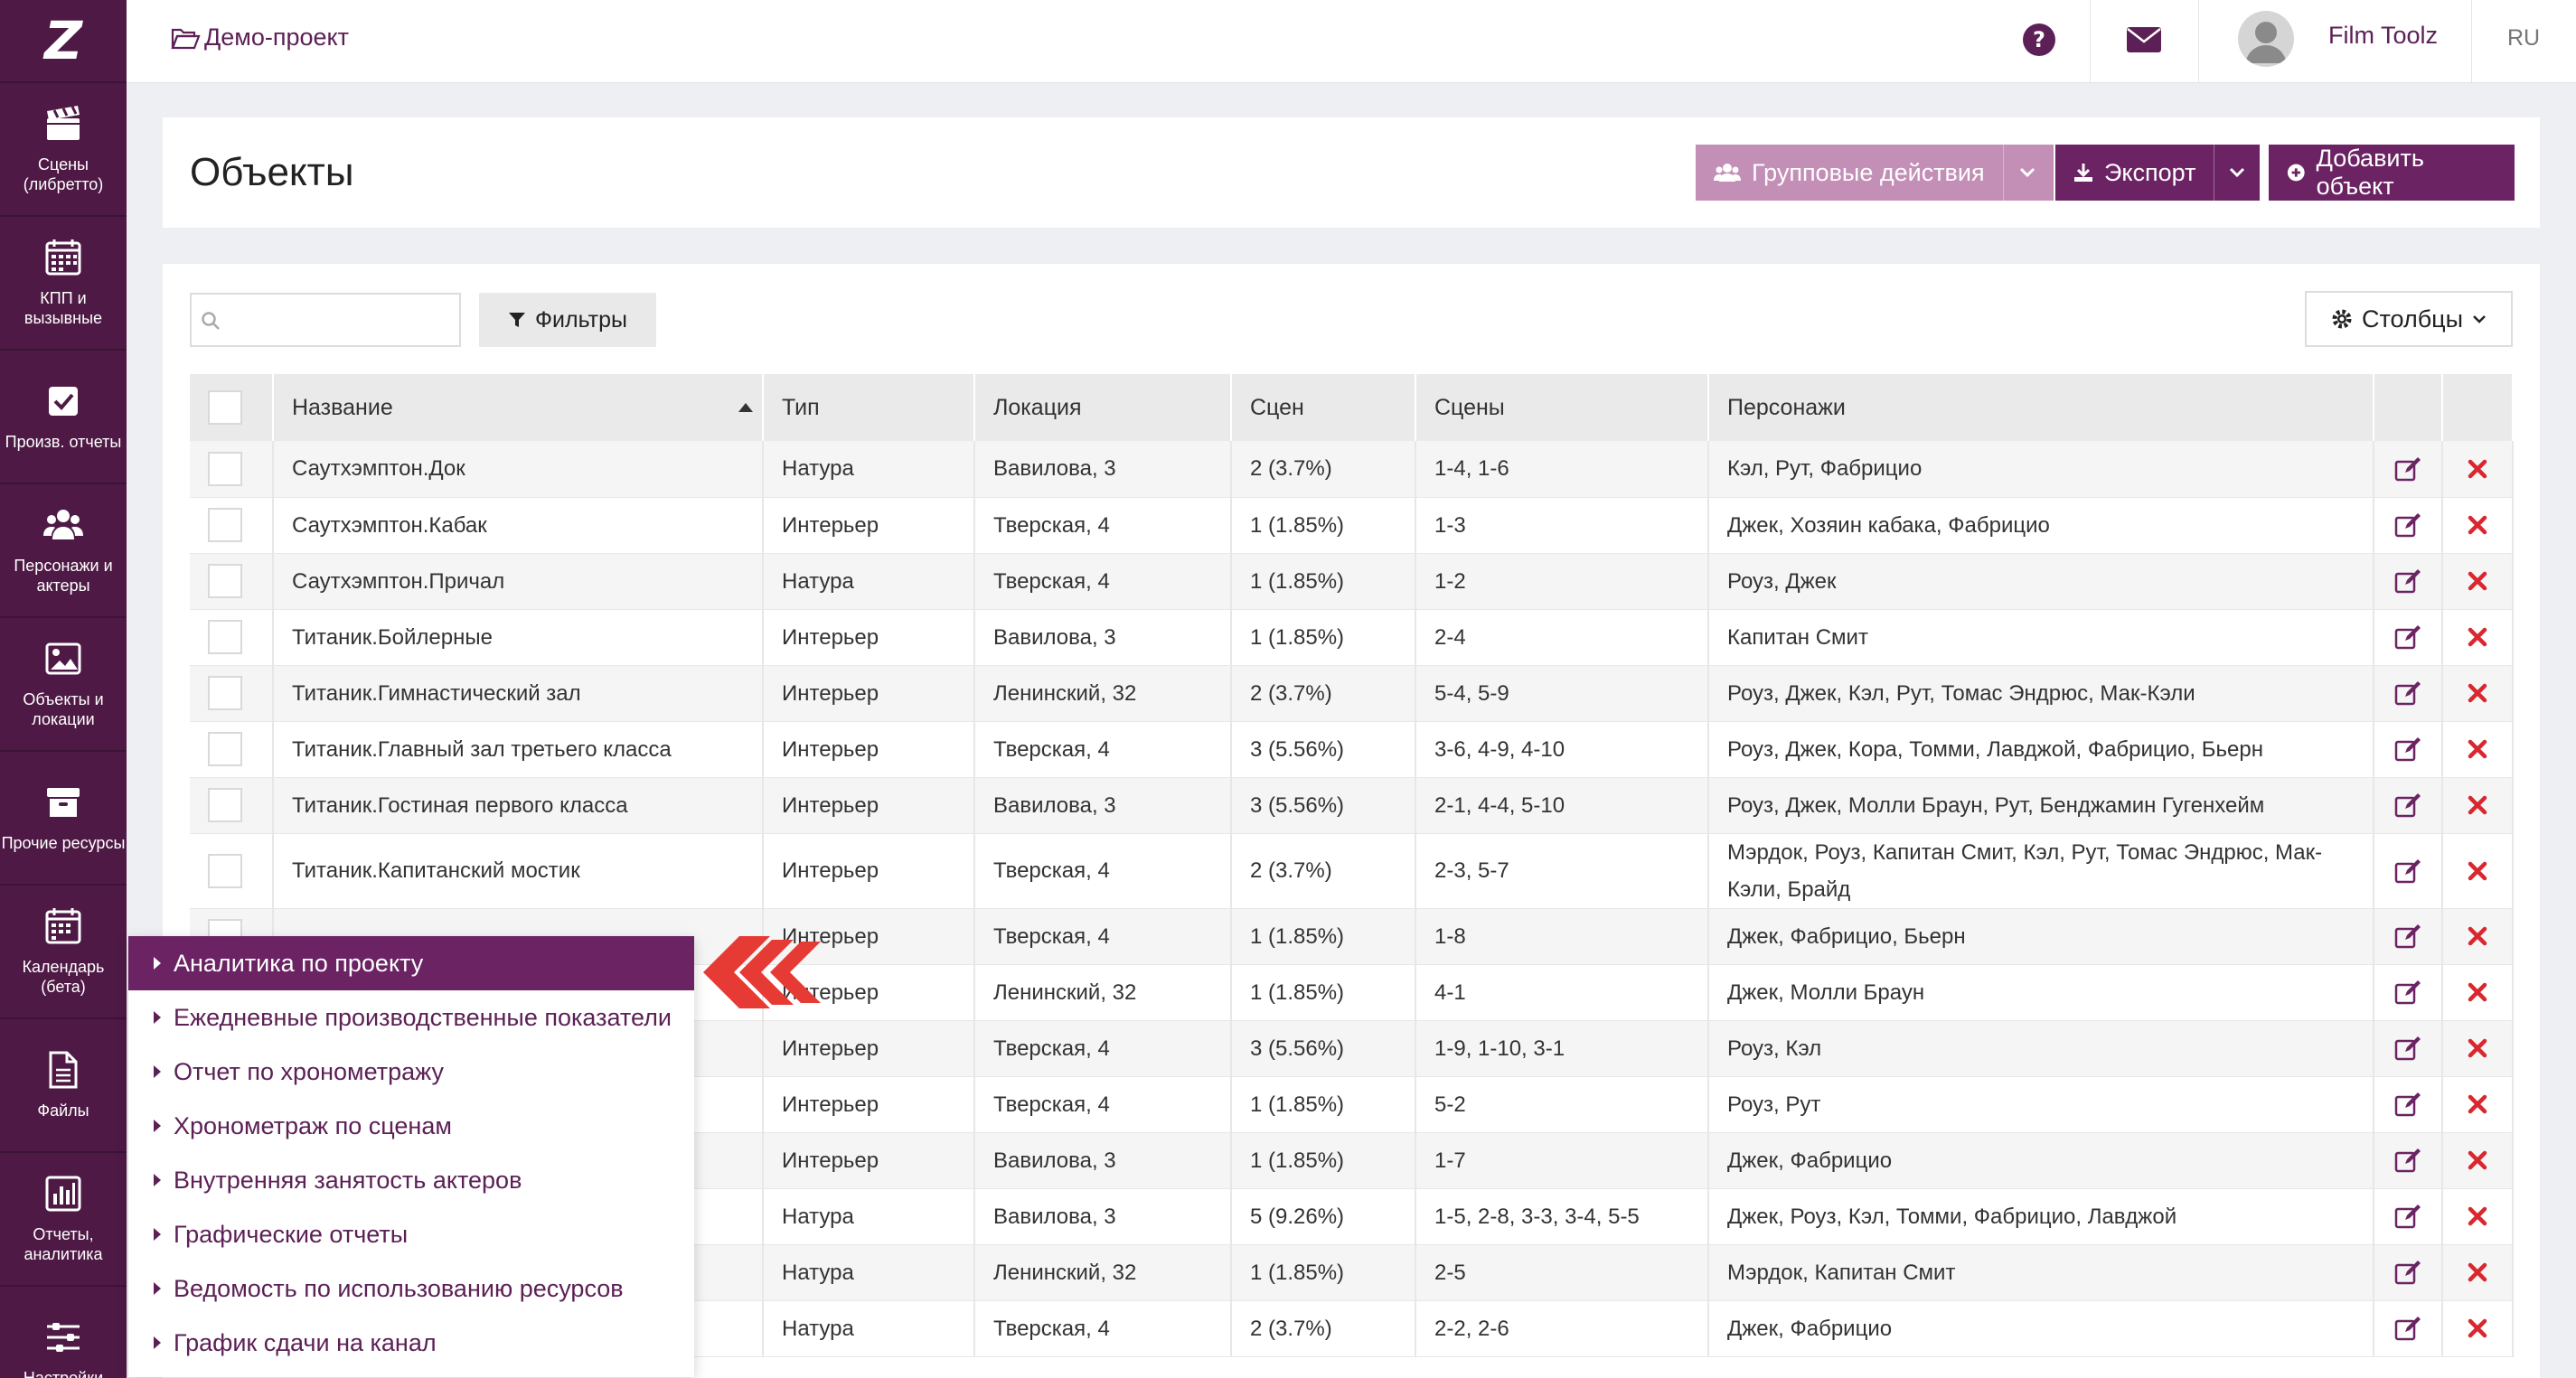 The height and width of the screenshot is (1378, 2576). Describe the element at coordinates (518, 470) in the screenshot. I see `cell-name: Саутхэмптон.Док` at that location.